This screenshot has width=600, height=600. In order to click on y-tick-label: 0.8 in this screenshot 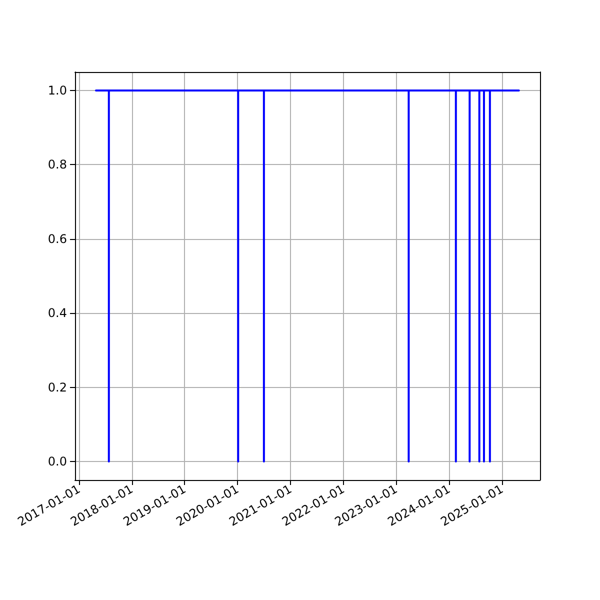, I will do `click(57, 165)`.